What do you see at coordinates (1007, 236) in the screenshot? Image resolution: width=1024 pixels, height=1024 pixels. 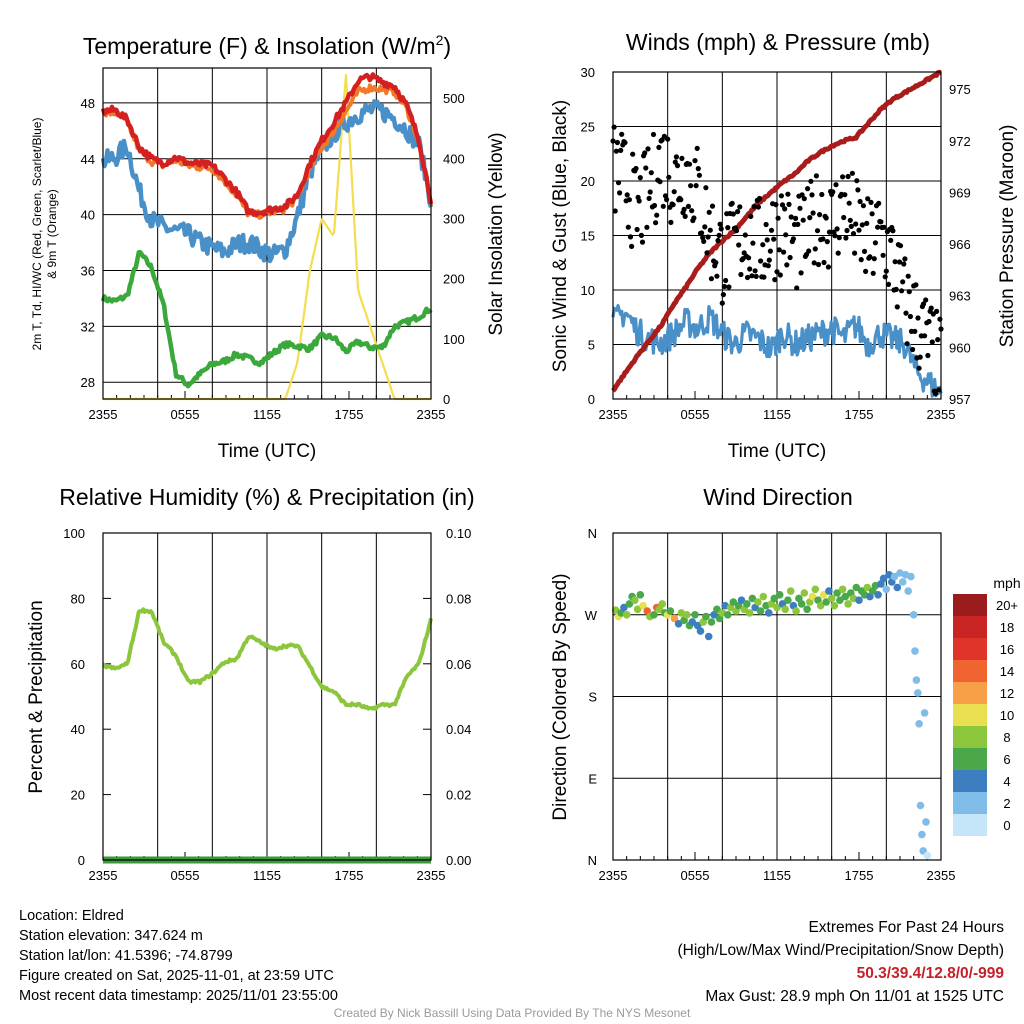 I see `pressure-y-axis-label: Station Pressure (Maroon)` at bounding box center [1007, 236].